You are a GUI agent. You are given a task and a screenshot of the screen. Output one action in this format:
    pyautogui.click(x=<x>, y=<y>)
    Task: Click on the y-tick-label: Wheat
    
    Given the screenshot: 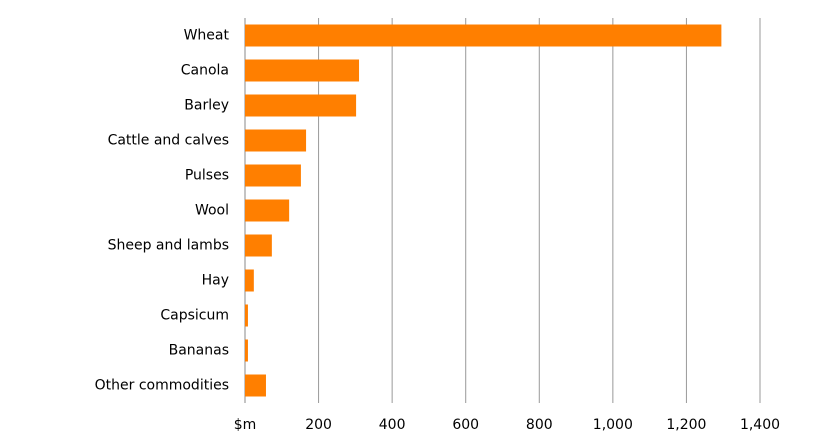 What is the action you would take?
    pyautogui.click(x=207, y=36)
    